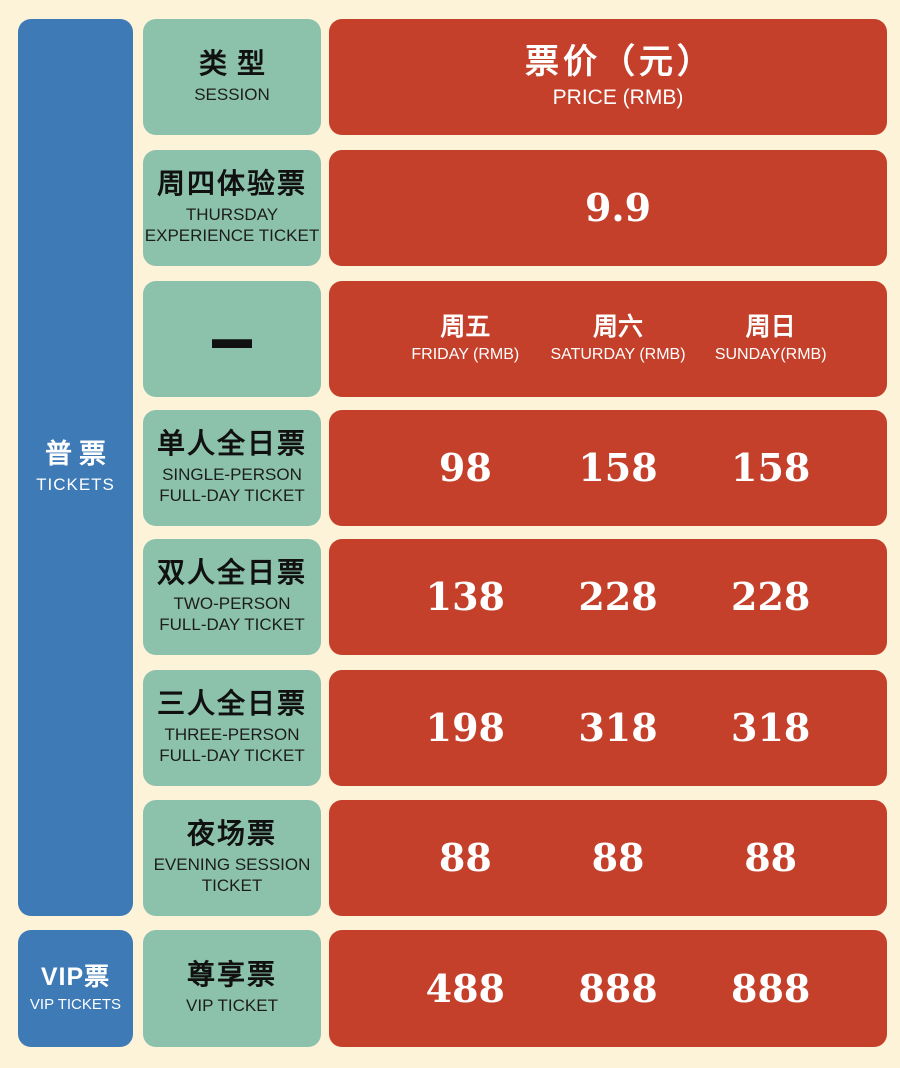 The width and height of the screenshot is (900, 1068). What do you see at coordinates (618, 727) in the screenshot?
I see `price-three-saturday: 318` at bounding box center [618, 727].